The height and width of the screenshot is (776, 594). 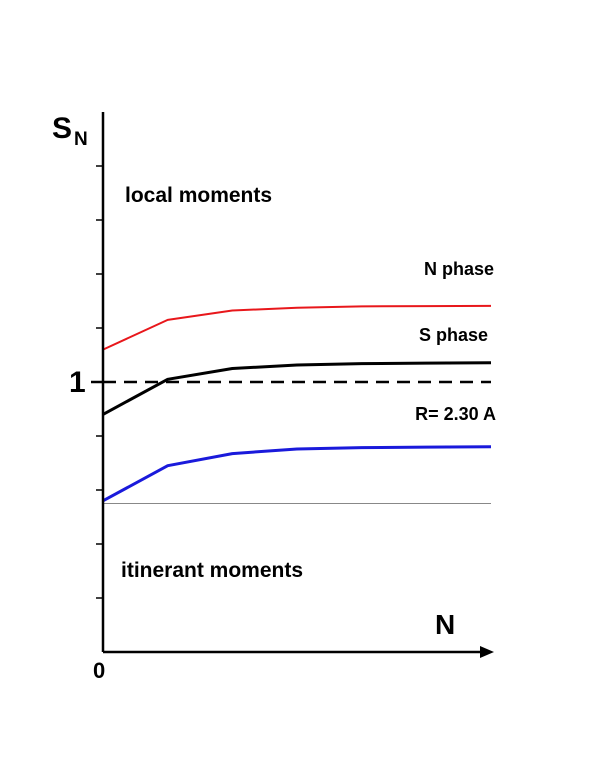 What do you see at coordinates (62, 128) in the screenshot?
I see `y-axis-label: S` at bounding box center [62, 128].